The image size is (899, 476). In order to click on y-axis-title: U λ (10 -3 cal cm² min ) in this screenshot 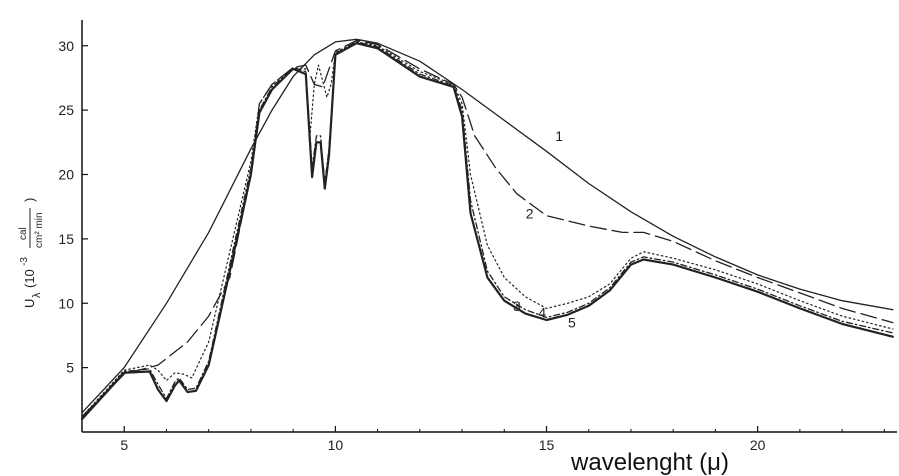, I will do `click(31, 253)`.